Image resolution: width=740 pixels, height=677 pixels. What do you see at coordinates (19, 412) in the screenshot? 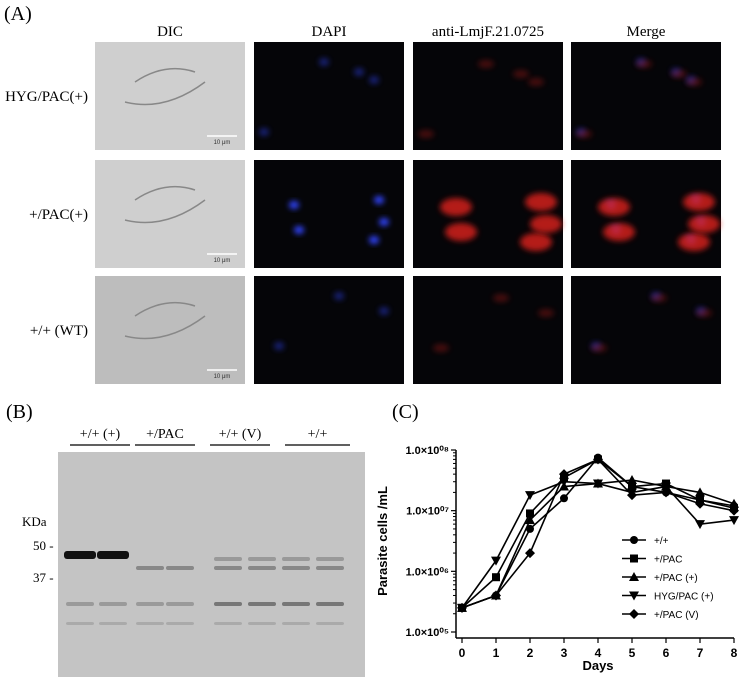
I see `panel-label: (B)` at bounding box center [19, 412].